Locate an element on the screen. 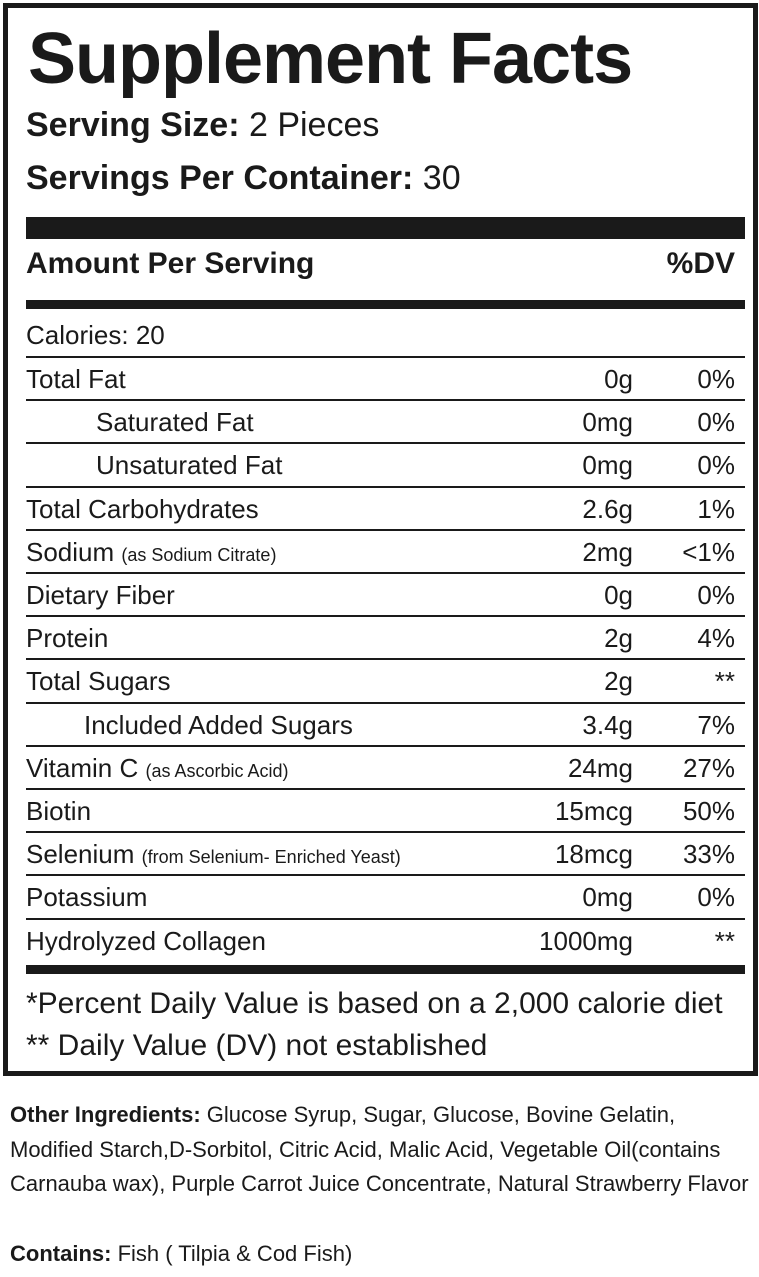  servings-per-container-value: 30 is located at coordinates (437, 178).